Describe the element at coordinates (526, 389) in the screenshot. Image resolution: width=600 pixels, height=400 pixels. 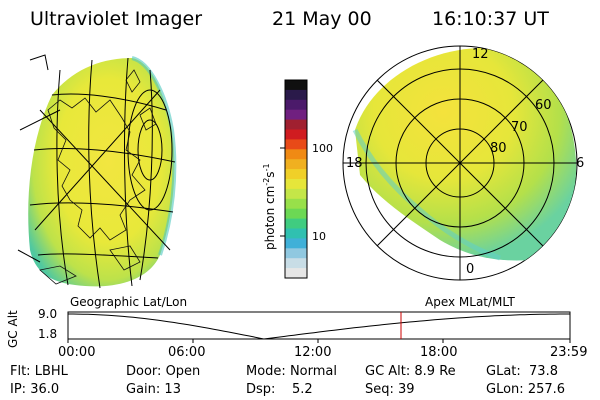
I see `status-glon: GLon: 257.6` at that location.